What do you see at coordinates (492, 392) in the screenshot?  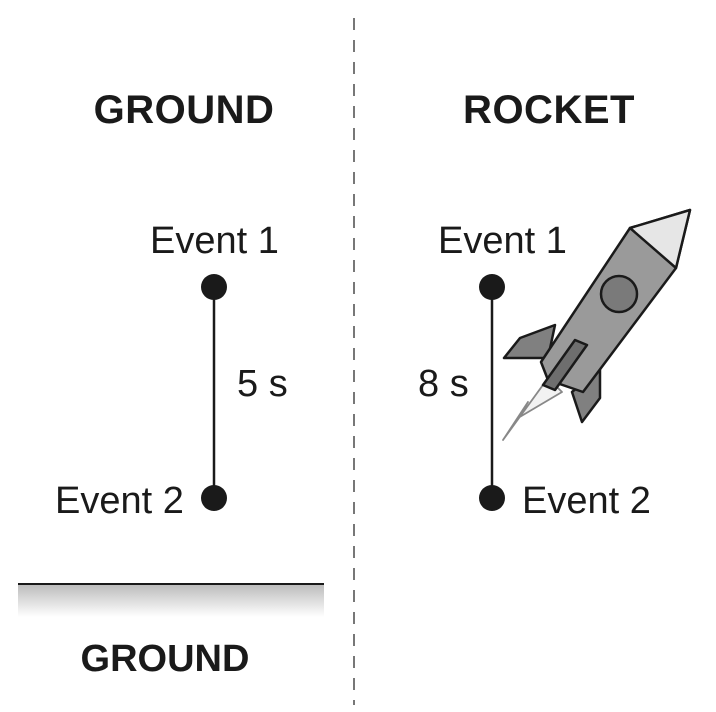 I see `rocket-timeline` at bounding box center [492, 392].